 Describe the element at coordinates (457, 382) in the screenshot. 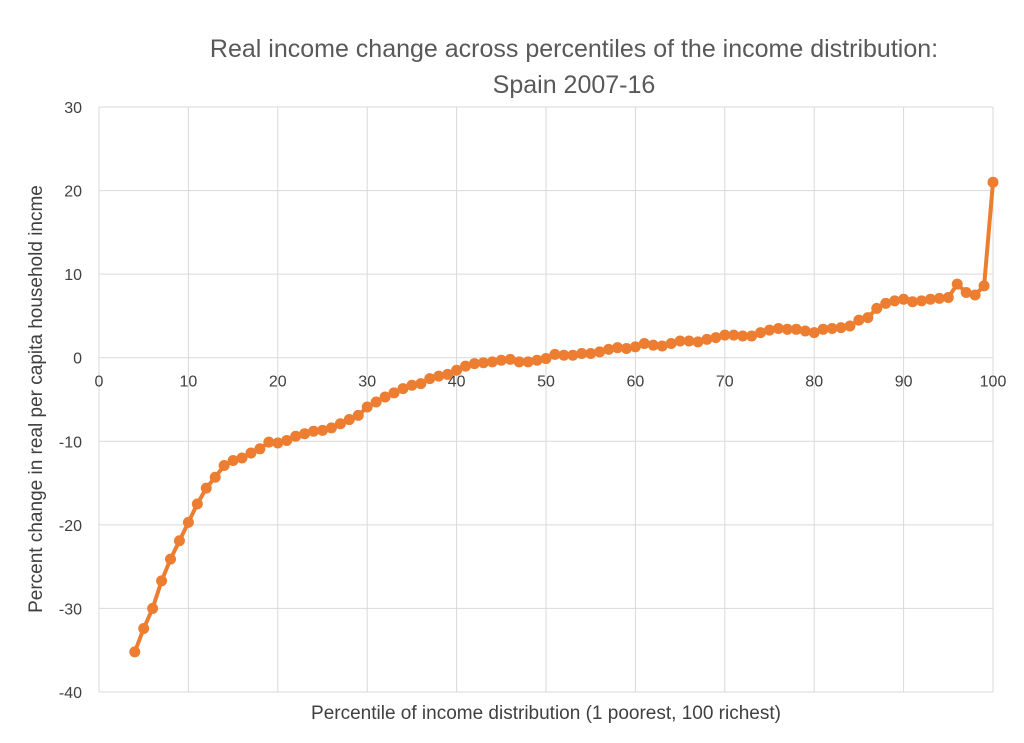

I see `x-tick-label: 40` at that location.